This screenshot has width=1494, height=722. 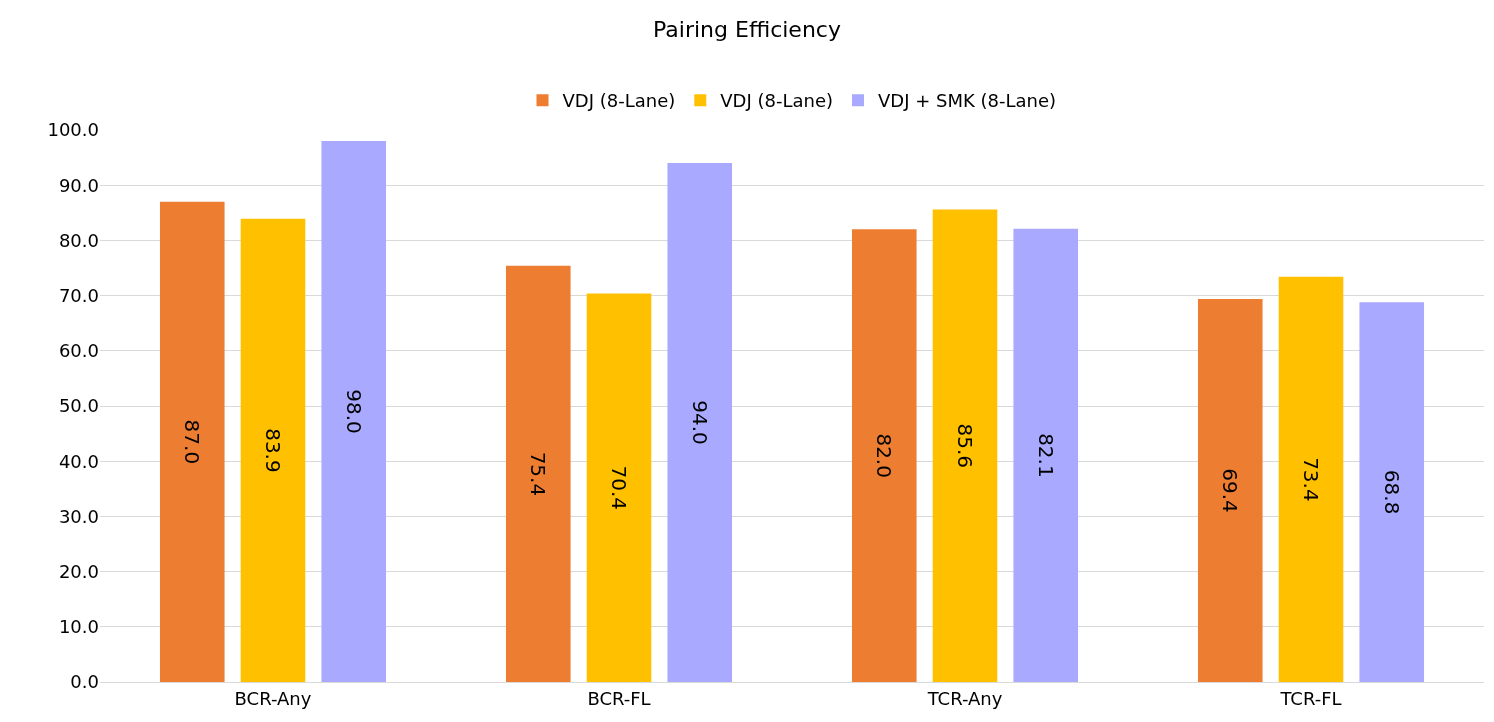 I want to click on x-tick-label: BCR-Any, so click(x=273, y=698).